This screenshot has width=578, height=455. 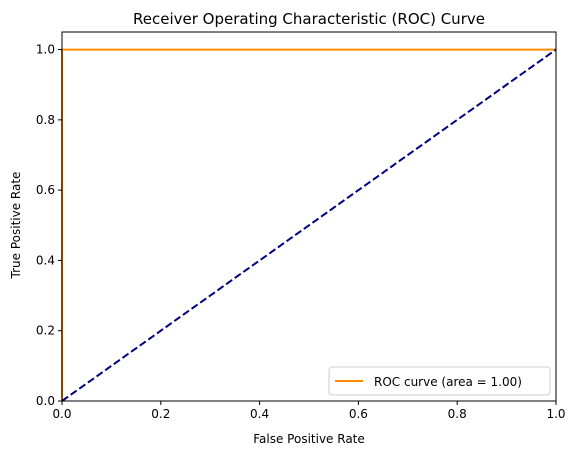 What do you see at coordinates (45, 50) in the screenshot?
I see `y-tick-label: 1.0` at bounding box center [45, 50].